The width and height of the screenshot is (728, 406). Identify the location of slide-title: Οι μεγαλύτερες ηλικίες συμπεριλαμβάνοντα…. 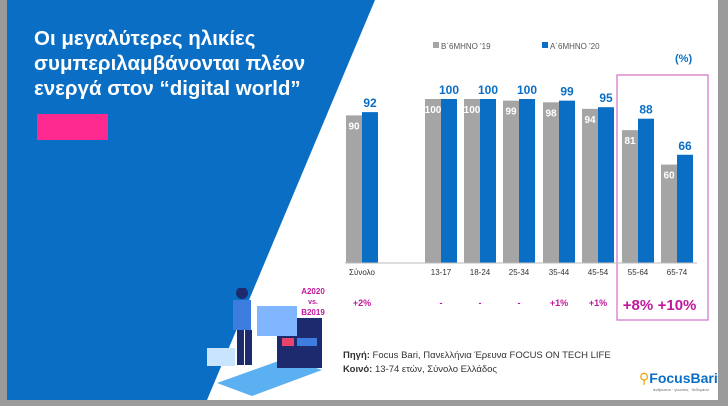
(170, 63).